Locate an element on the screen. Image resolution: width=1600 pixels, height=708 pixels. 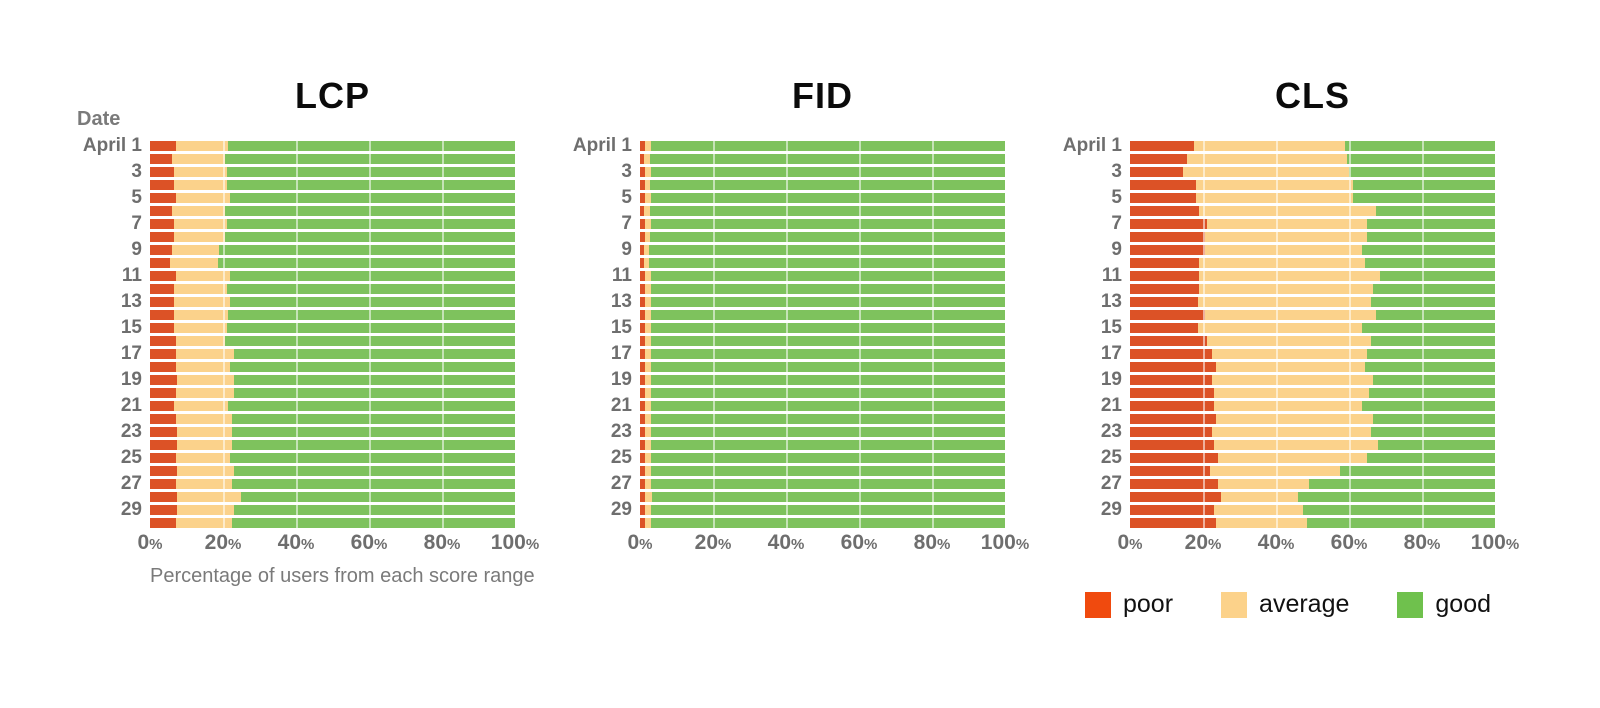
legend-label: good is located at coordinates (1463, 604).